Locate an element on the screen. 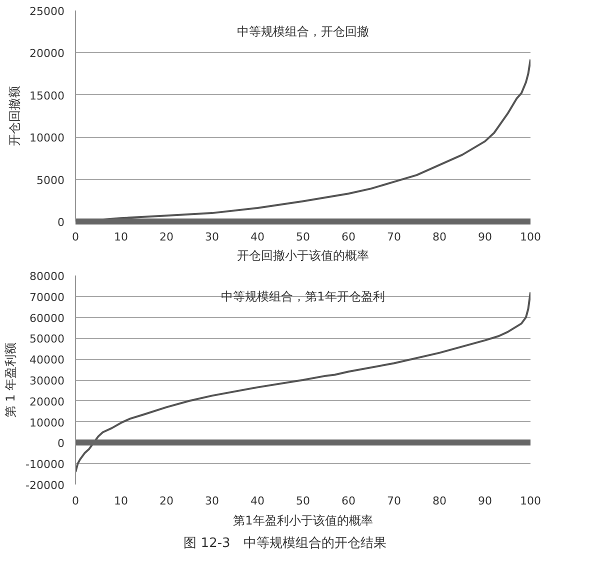 The width and height of the screenshot is (596, 585). y-tick-label: 80000 is located at coordinates (47, 276).